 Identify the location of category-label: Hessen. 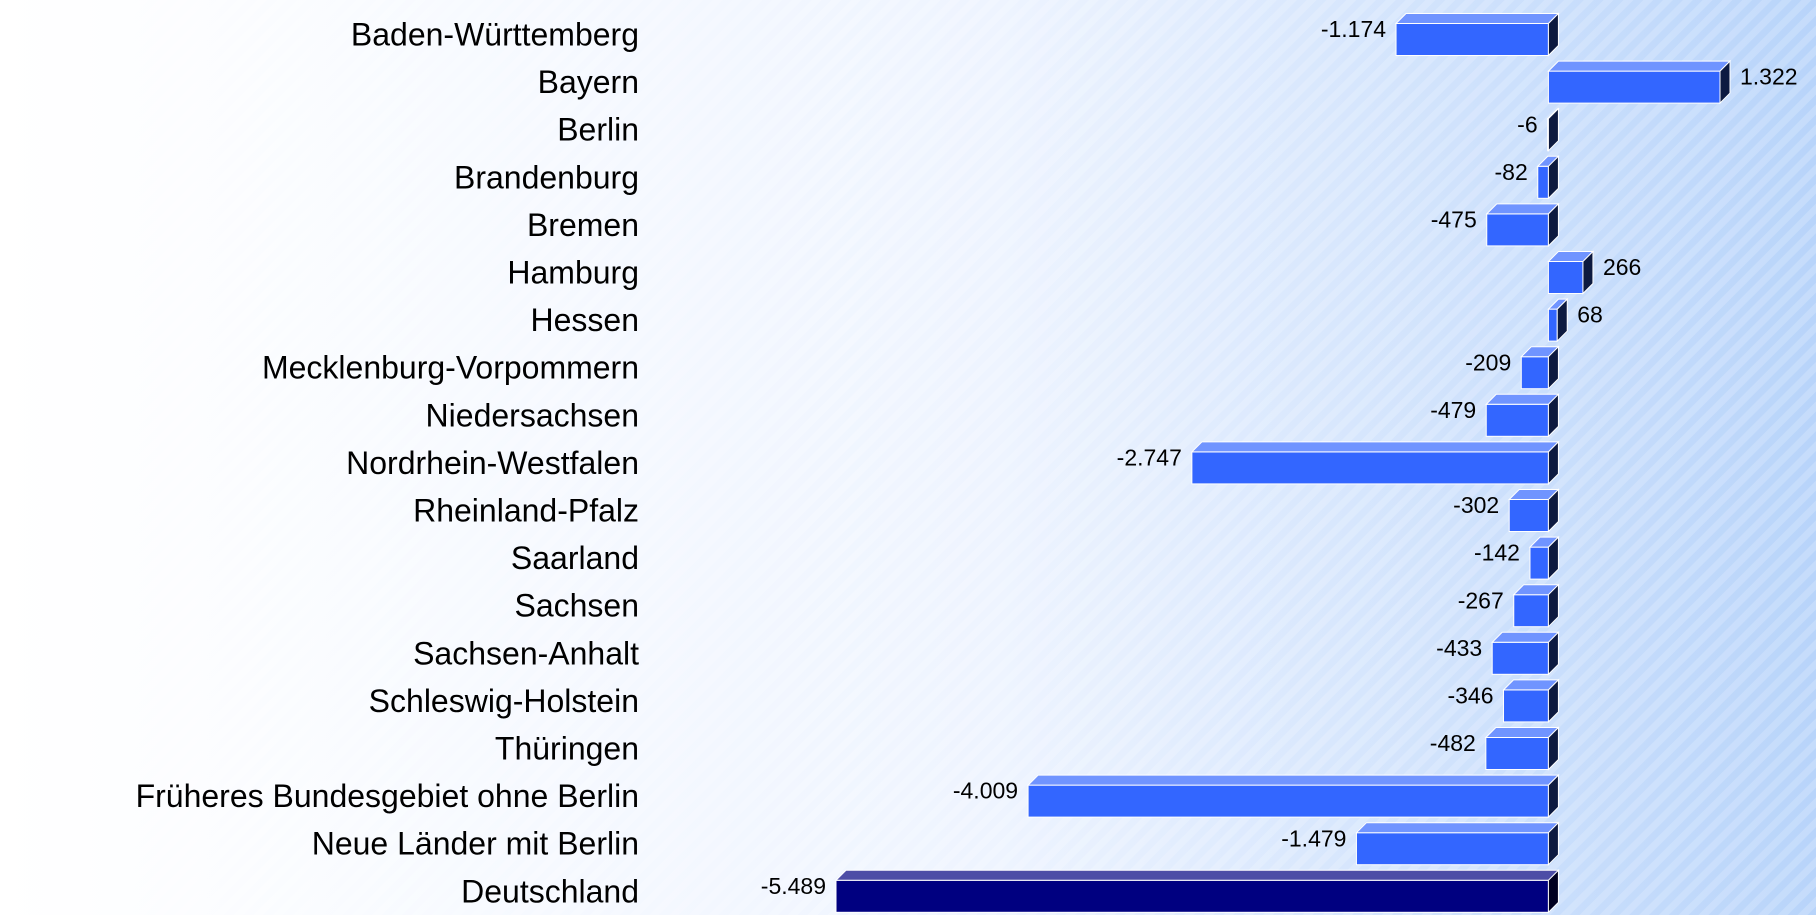
(585, 320).